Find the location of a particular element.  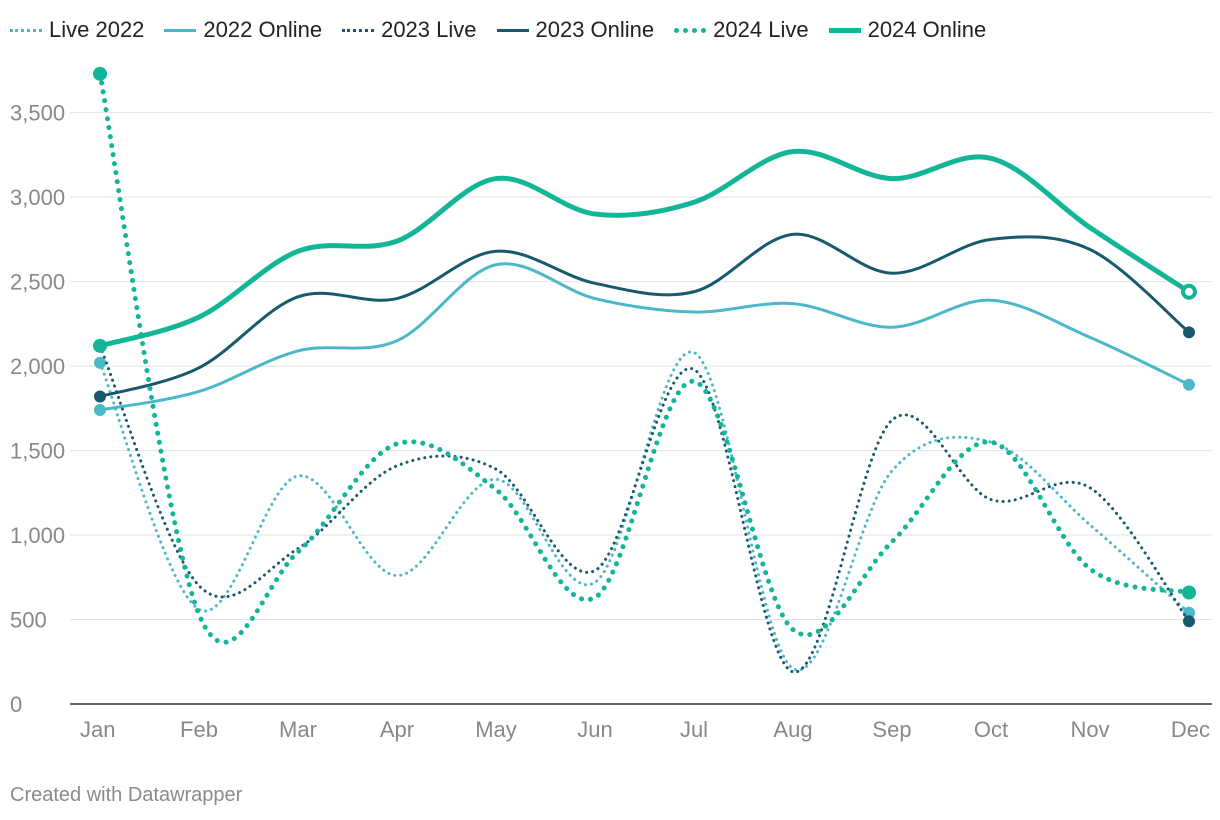

y-tick-label: 3,500 is located at coordinates (37, 113).